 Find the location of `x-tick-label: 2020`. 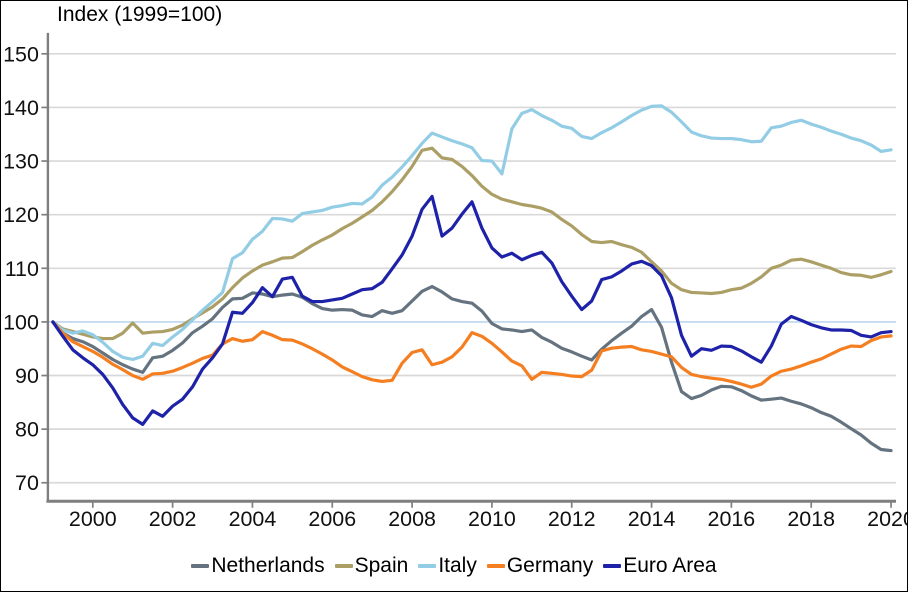

x-tick-label: 2020 is located at coordinates (887, 519).